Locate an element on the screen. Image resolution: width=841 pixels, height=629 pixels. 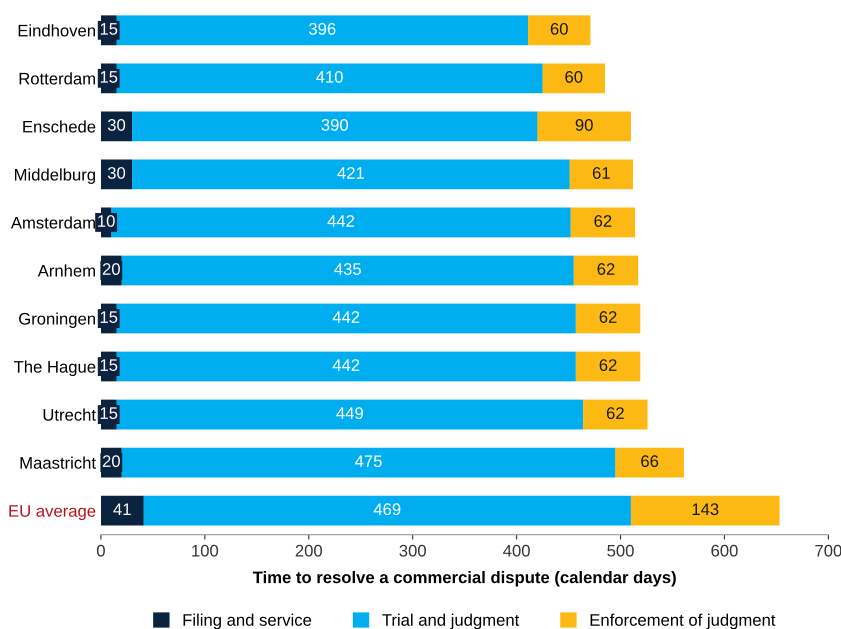
data-label: 41 is located at coordinates (122, 509).